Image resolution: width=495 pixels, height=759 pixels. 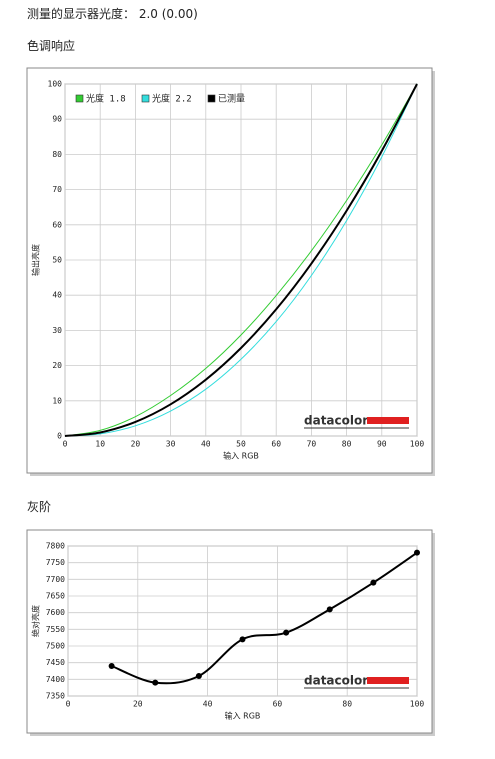 What do you see at coordinates (55, 84) in the screenshot?
I see `y-tick-label: 100` at bounding box center [55, 84].